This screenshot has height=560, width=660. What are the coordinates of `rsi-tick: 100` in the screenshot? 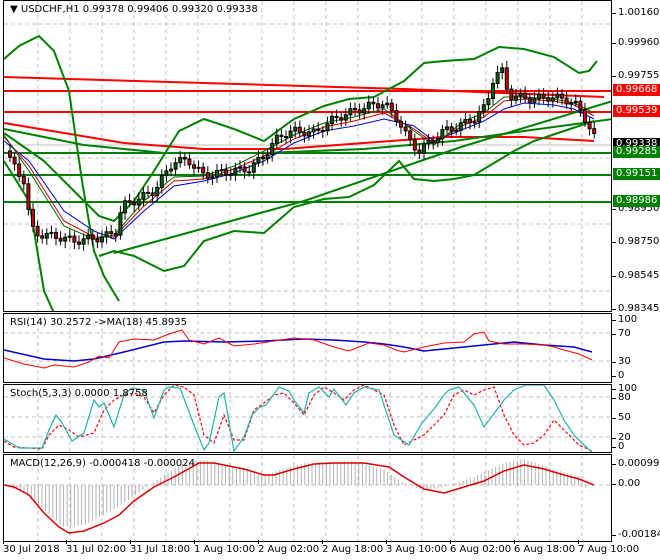 It's located at (624, 319).